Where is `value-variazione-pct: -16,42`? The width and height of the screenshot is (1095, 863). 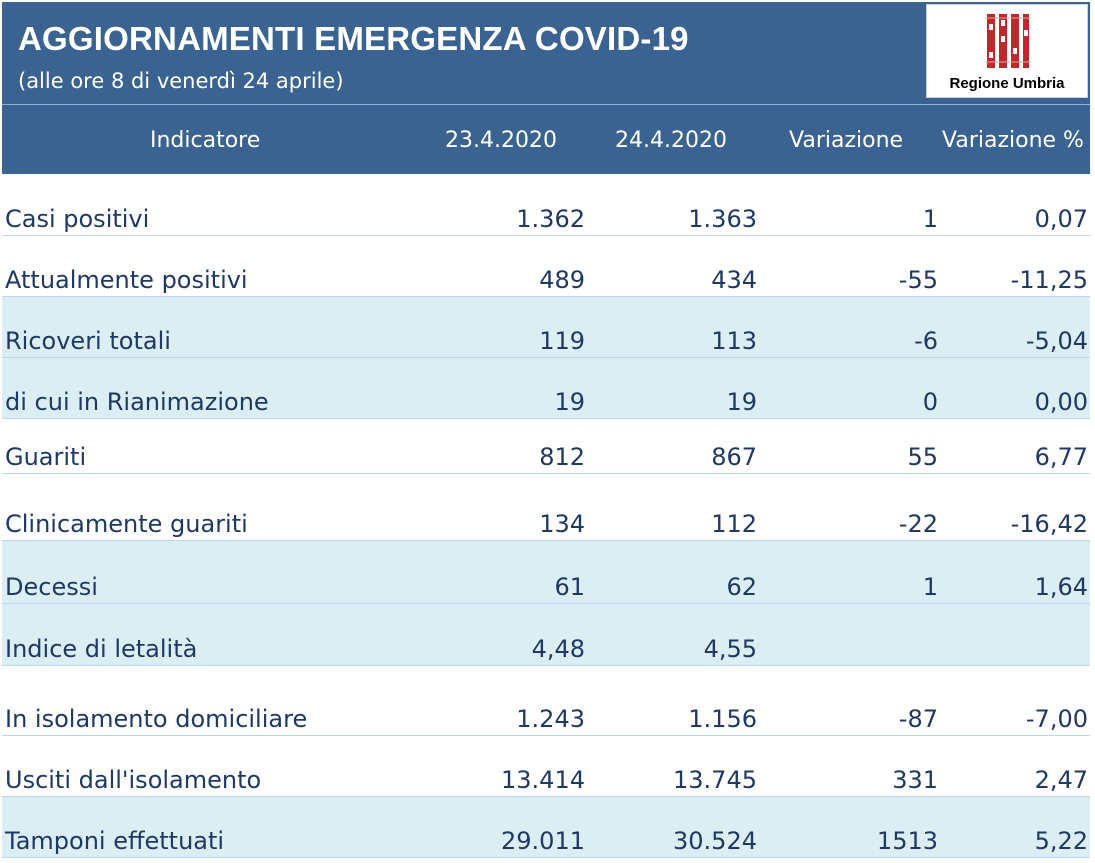
value-variazione-pct: -16,42 is located at coordinates (1049, 524).